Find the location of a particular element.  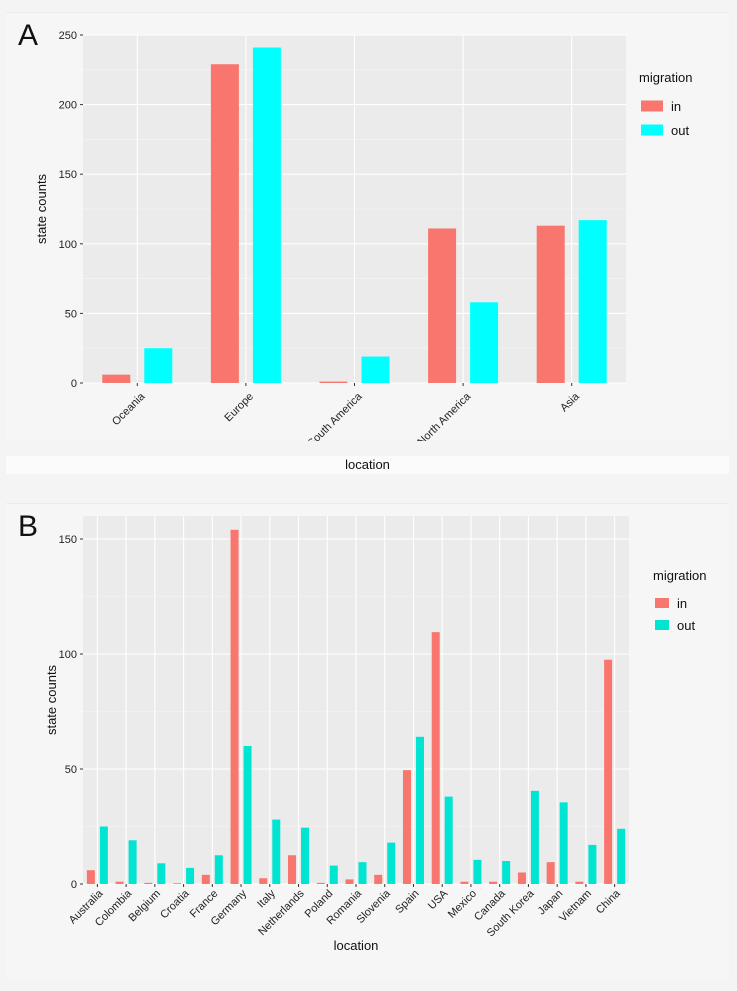

chart-b-bar-out-vietnam is located at coordinates (592, 864).